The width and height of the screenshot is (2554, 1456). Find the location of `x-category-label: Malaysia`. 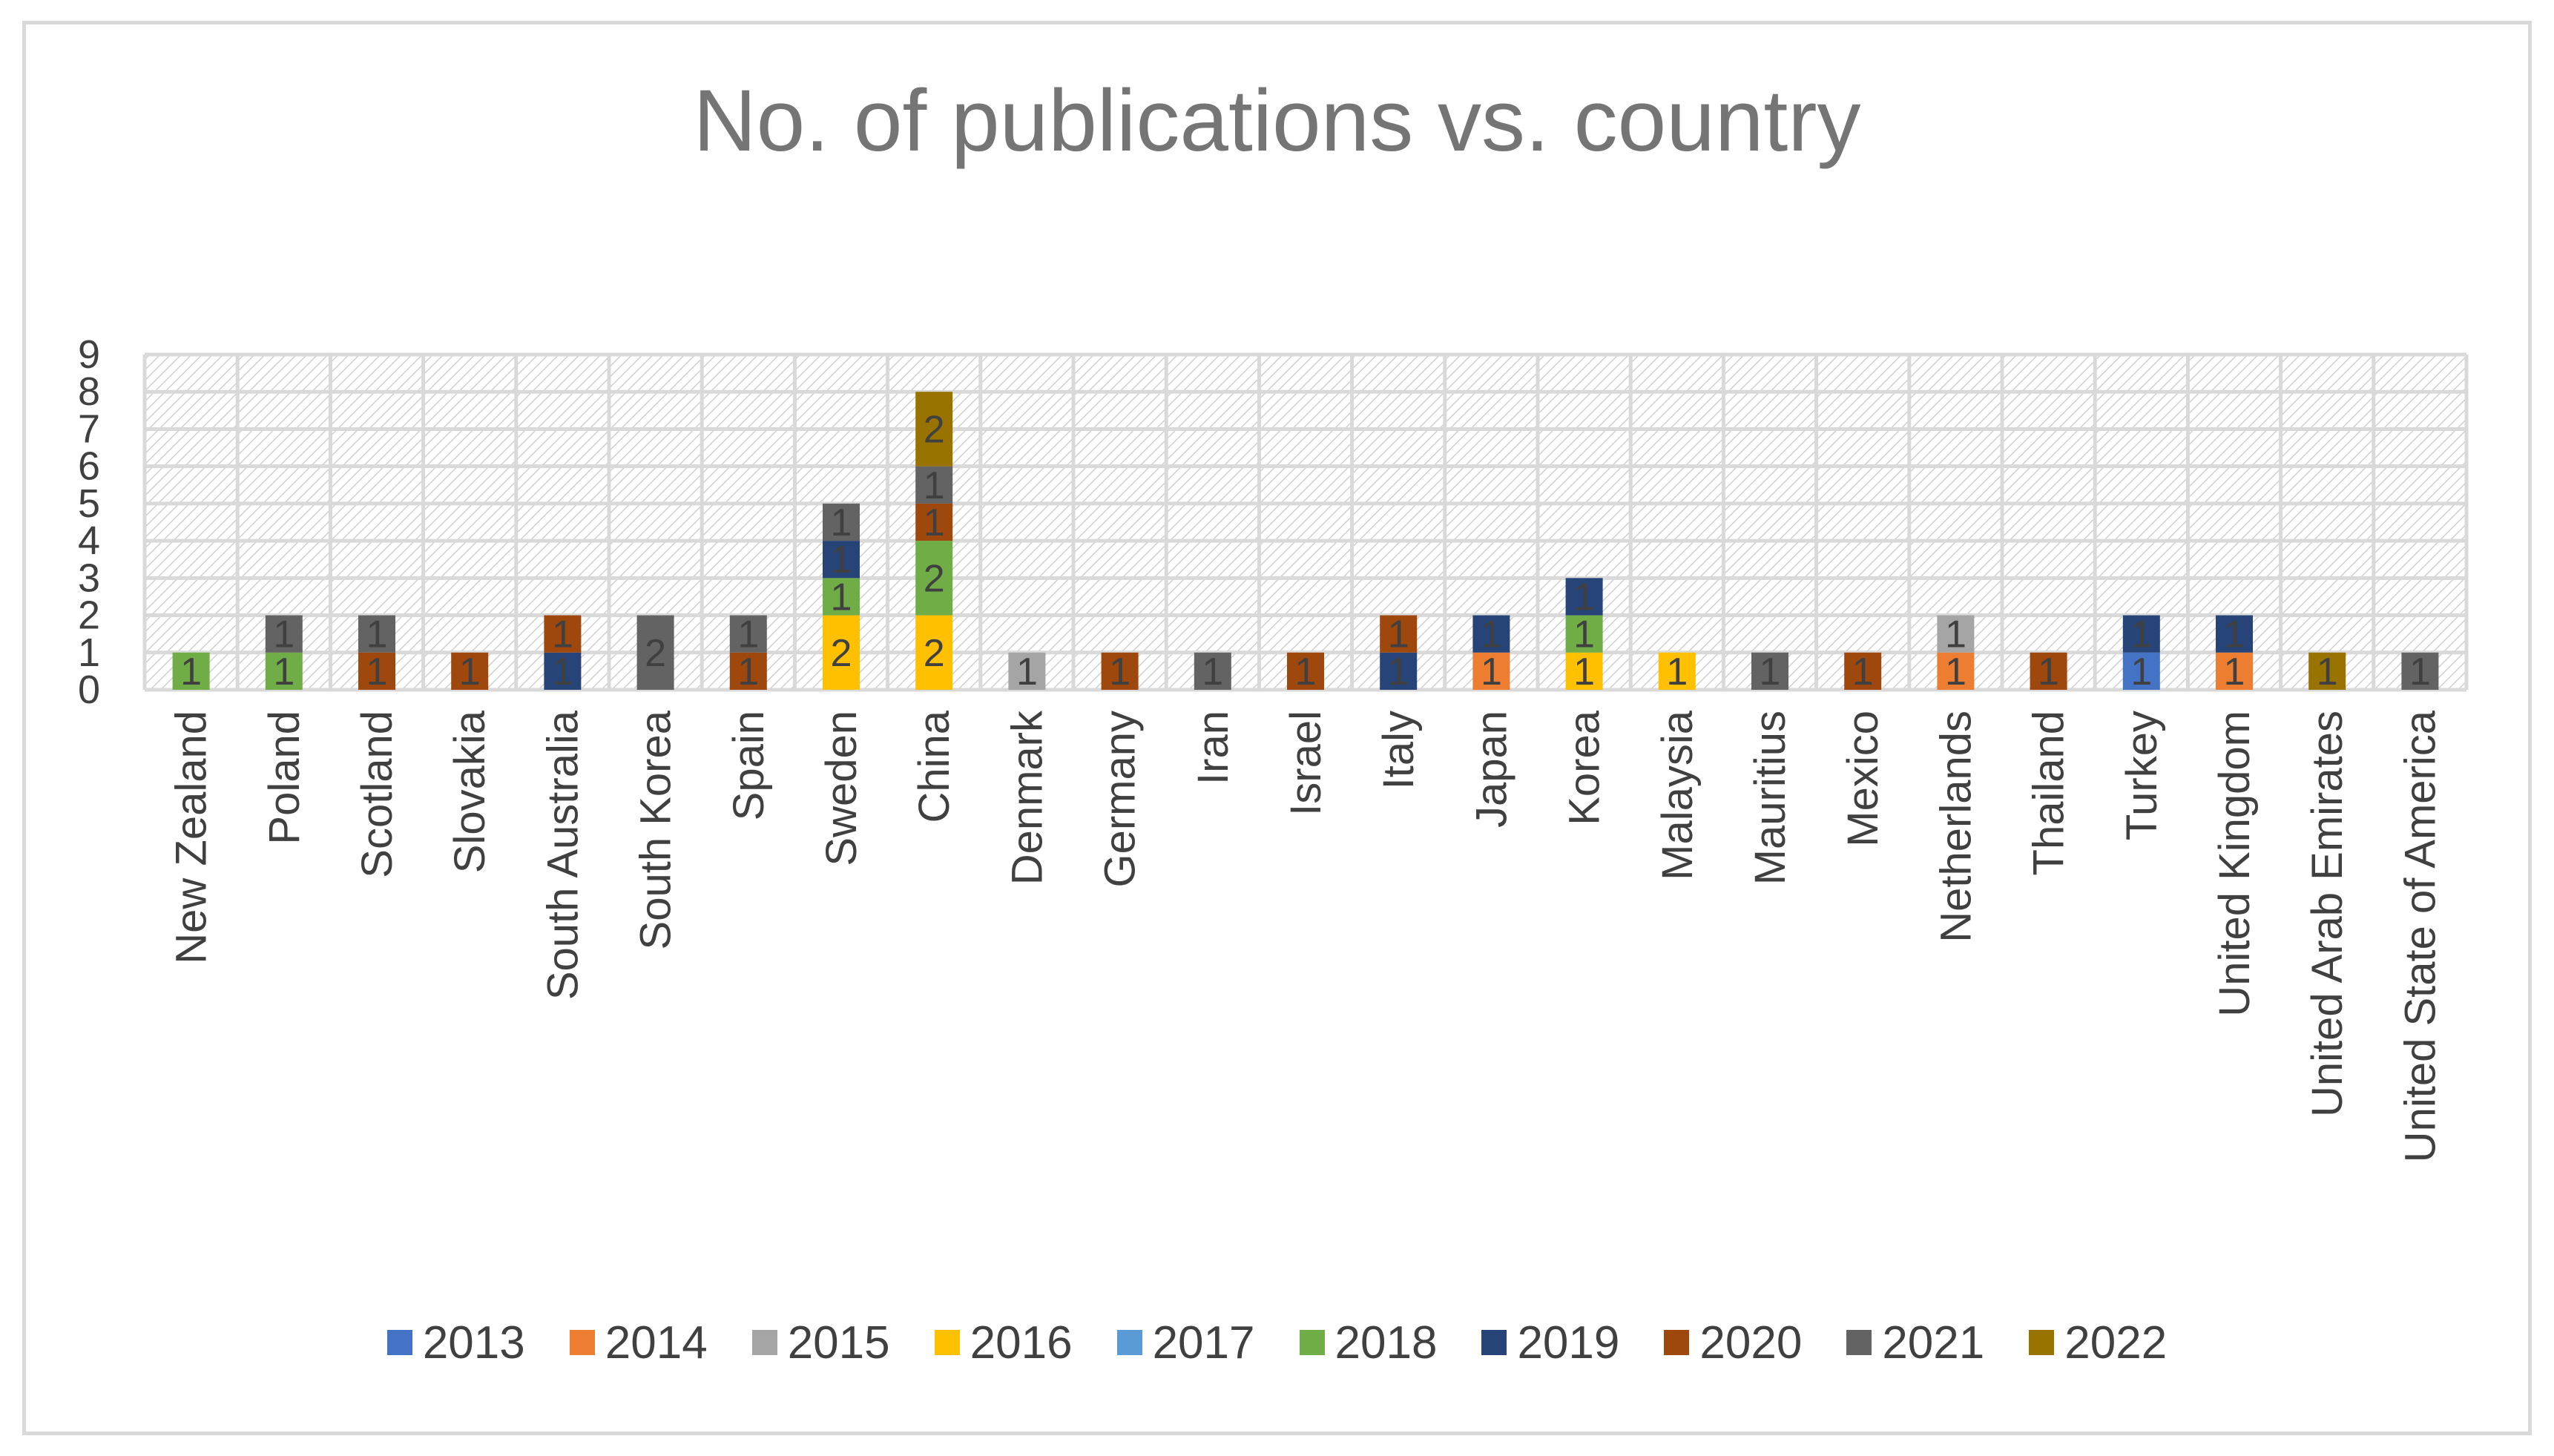

x-category-label: Malaysia is located at coordinates (1677, 795).